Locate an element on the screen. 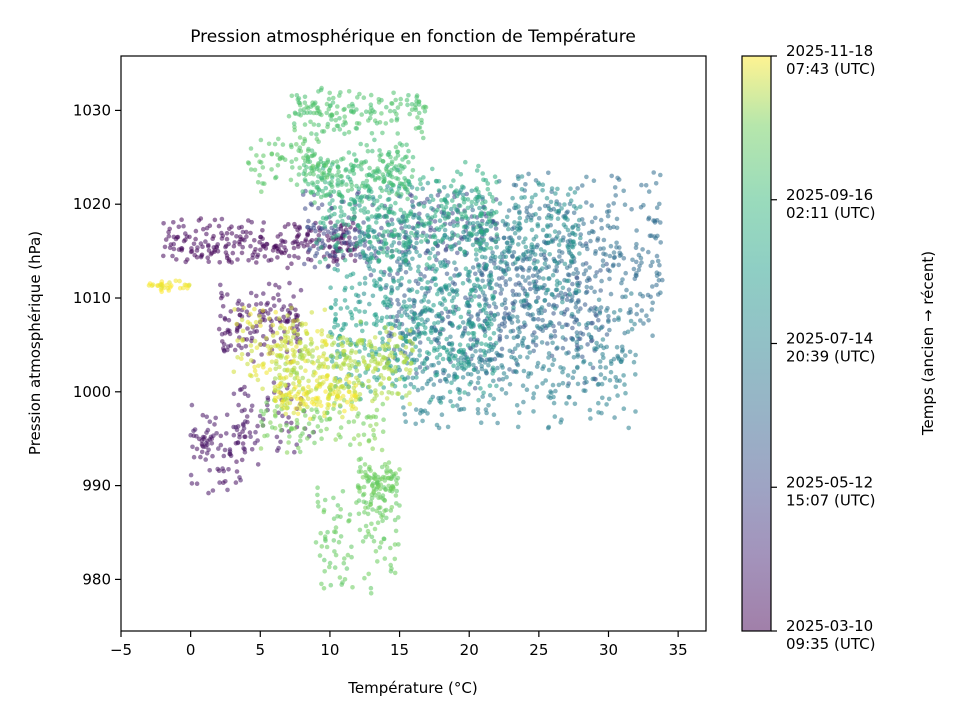  colorbar-label: Temps (ancien → récent) is located at coordinates (928, 343).